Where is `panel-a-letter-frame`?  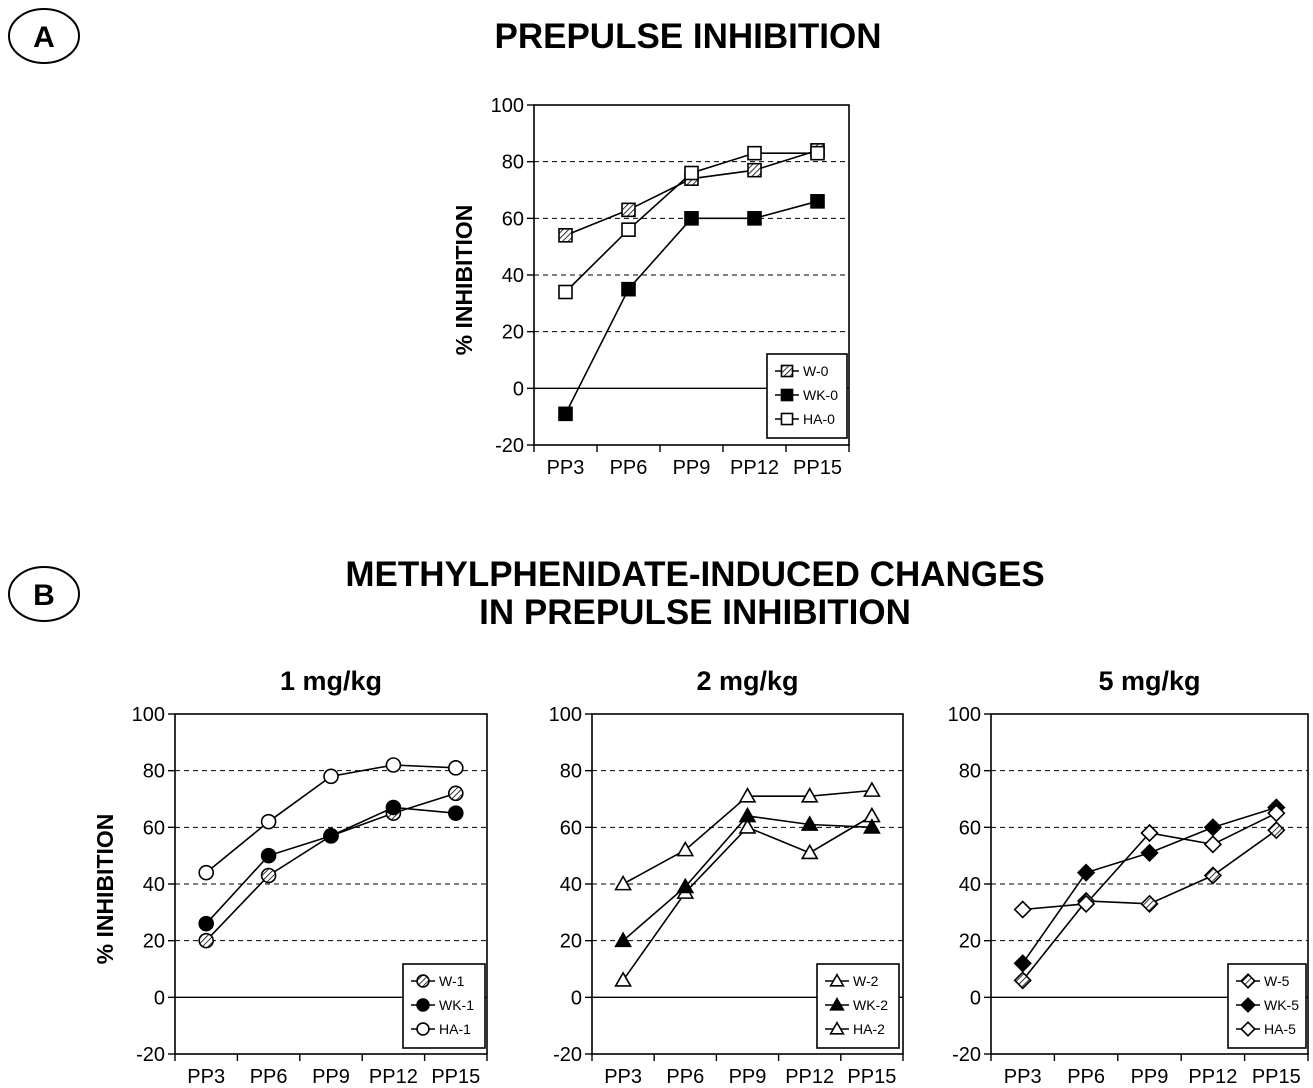
panel-a-letter-frame is located at coordinates (44, 36).